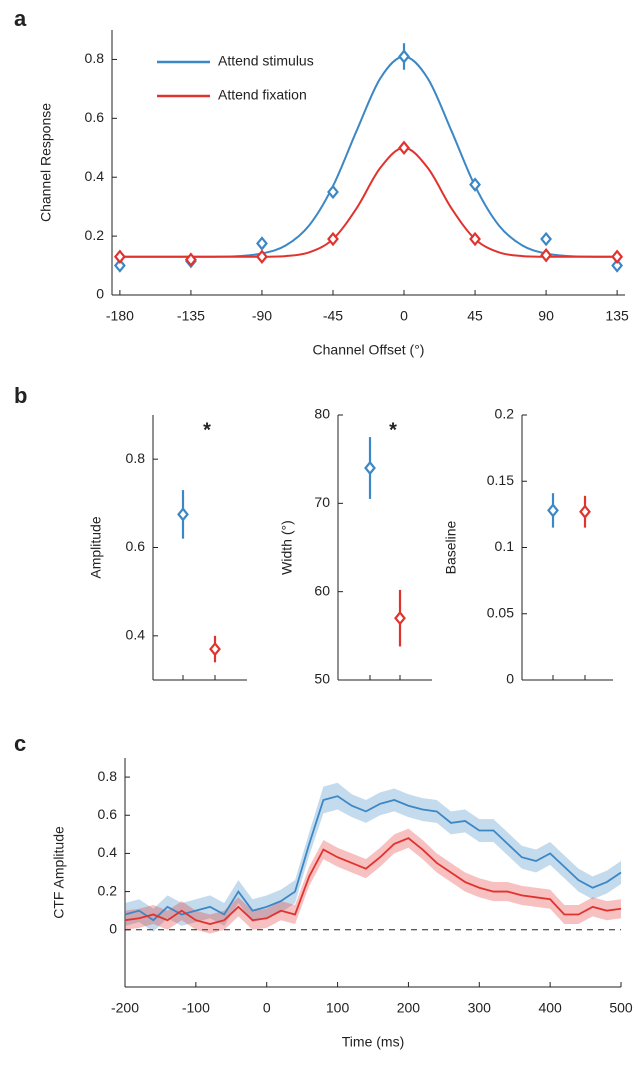 The height and width of the screenshot is (1071, 638). What do you see at coordinates (96, 547) in the screenshot?
I see `y-axis-label: Amplitude` at bounding box center [96, 547].